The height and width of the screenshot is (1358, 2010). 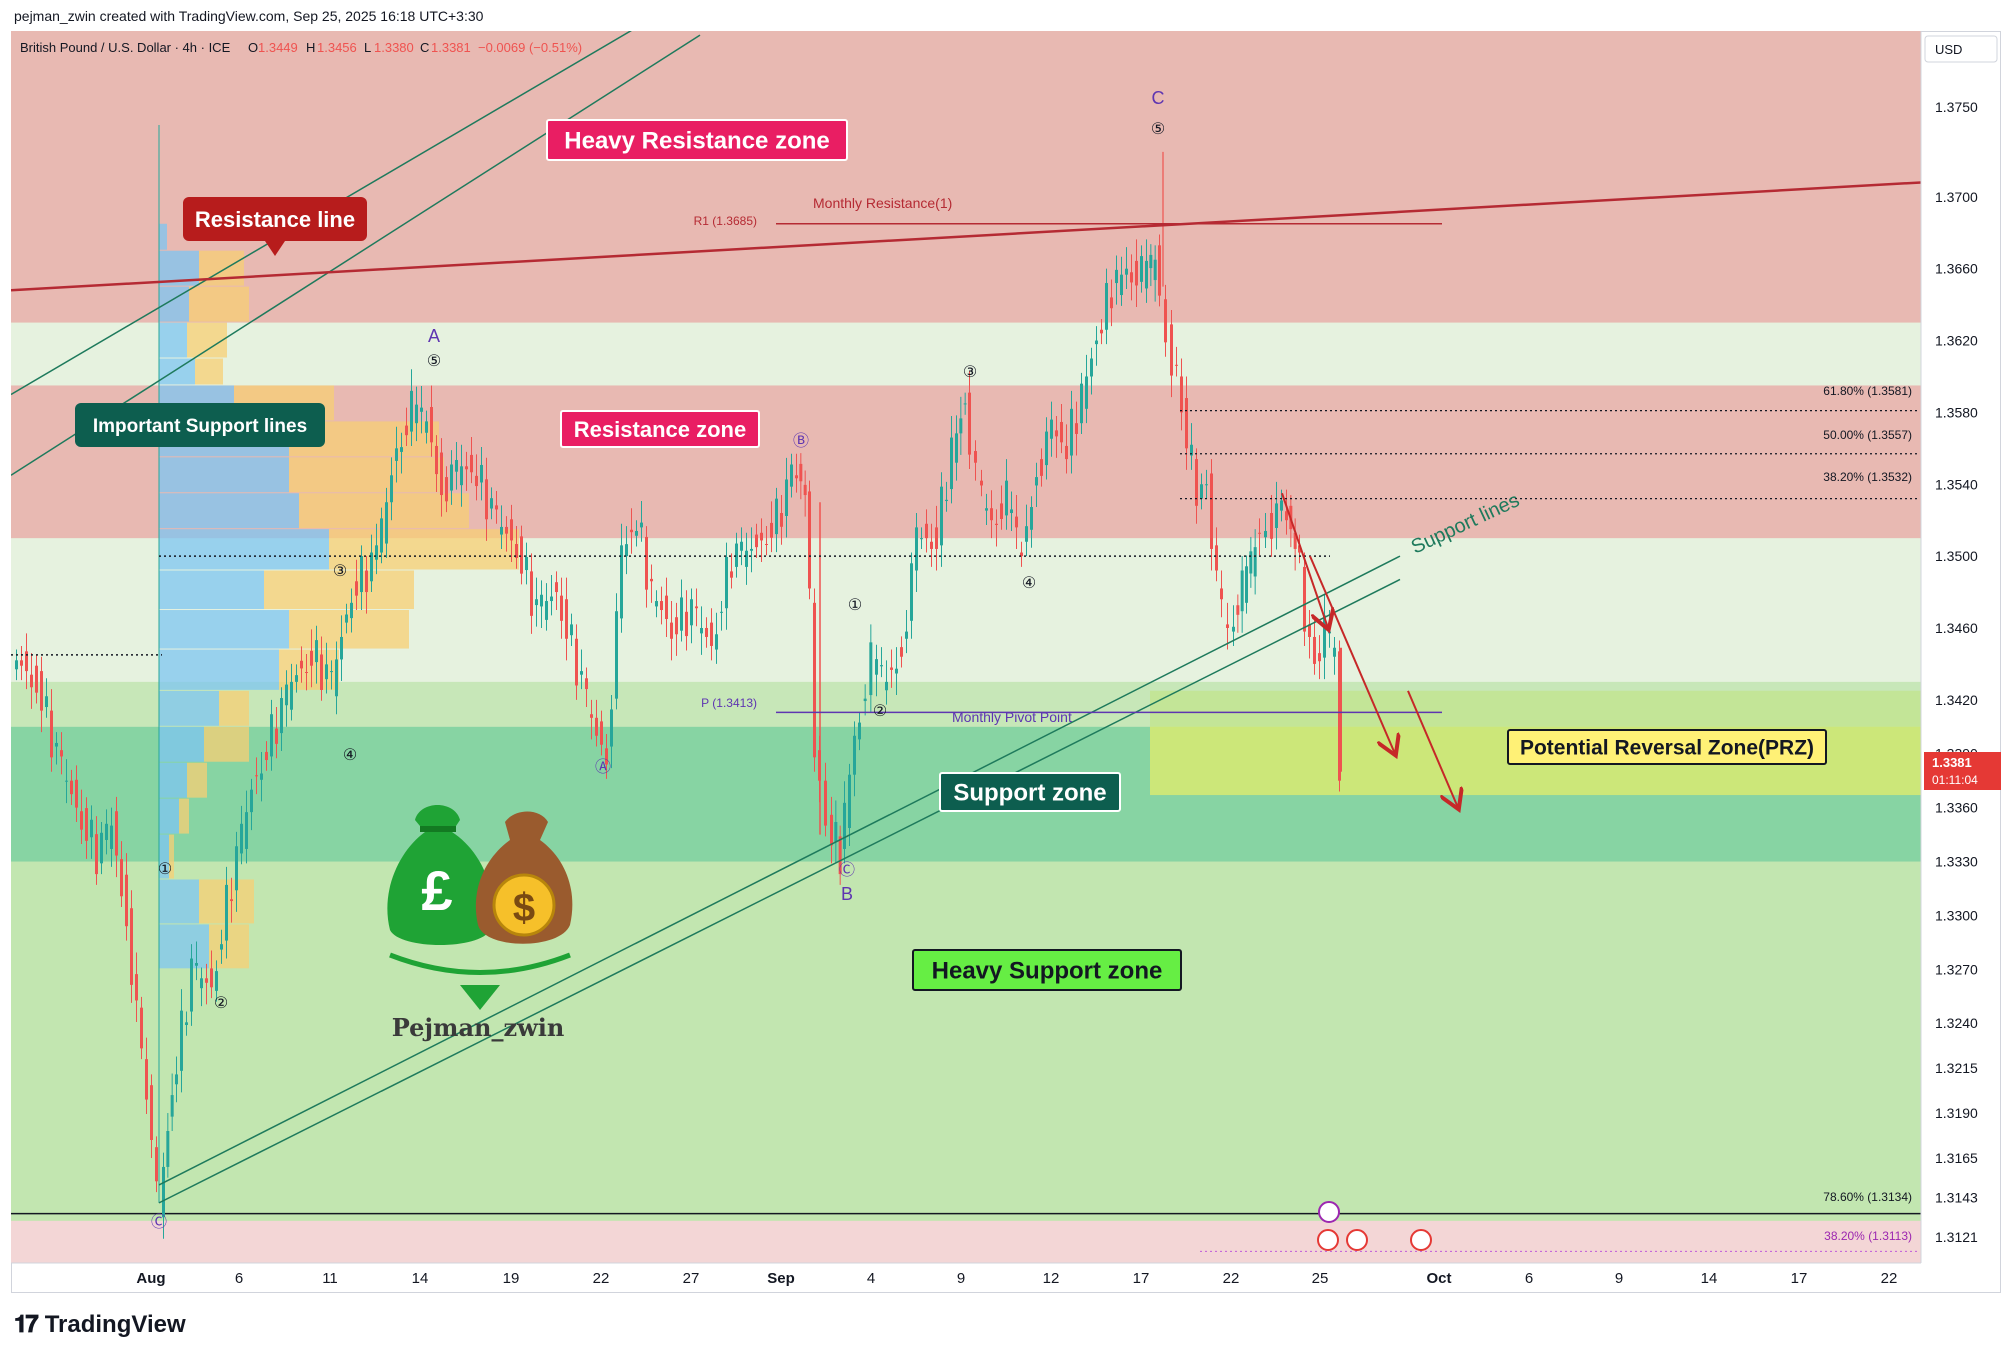 What do you see at coordinates (1329, 1212) in the screenshot?
I see `economic-event-icon` at bounding box center [1329, 1212].